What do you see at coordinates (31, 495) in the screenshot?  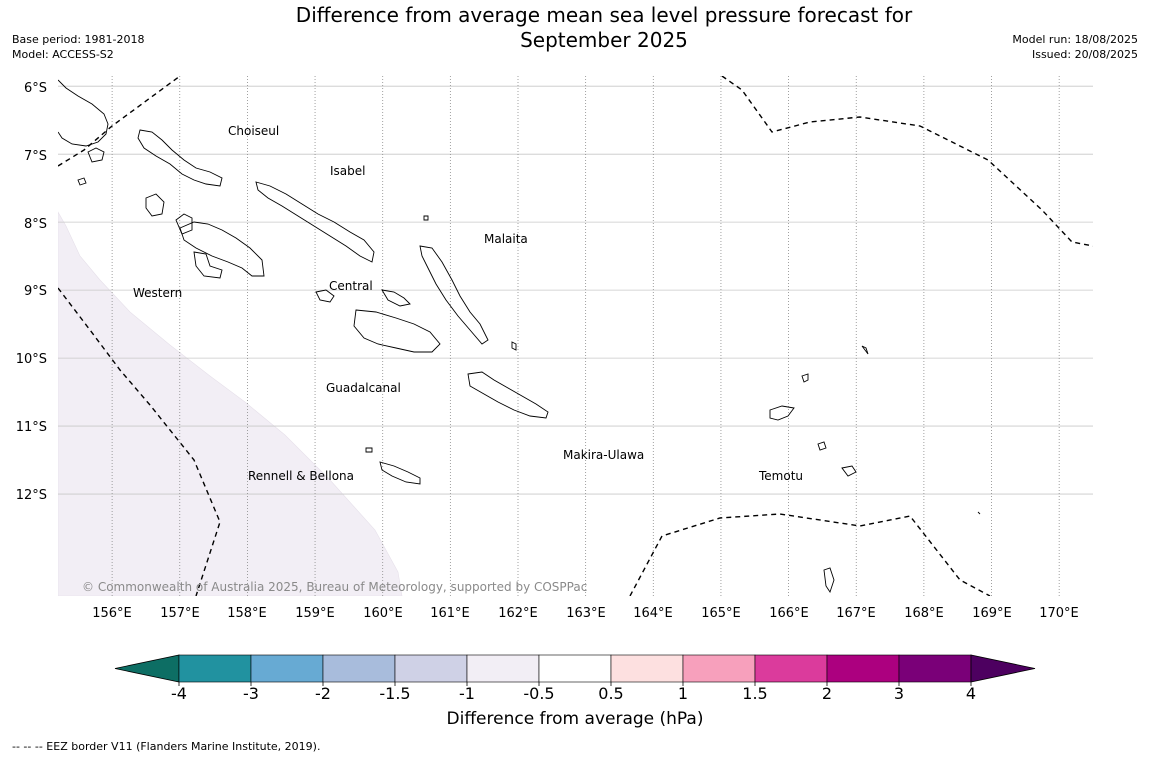 I see `lat-label-12s: 12°S` at bounding box center [31, 495].